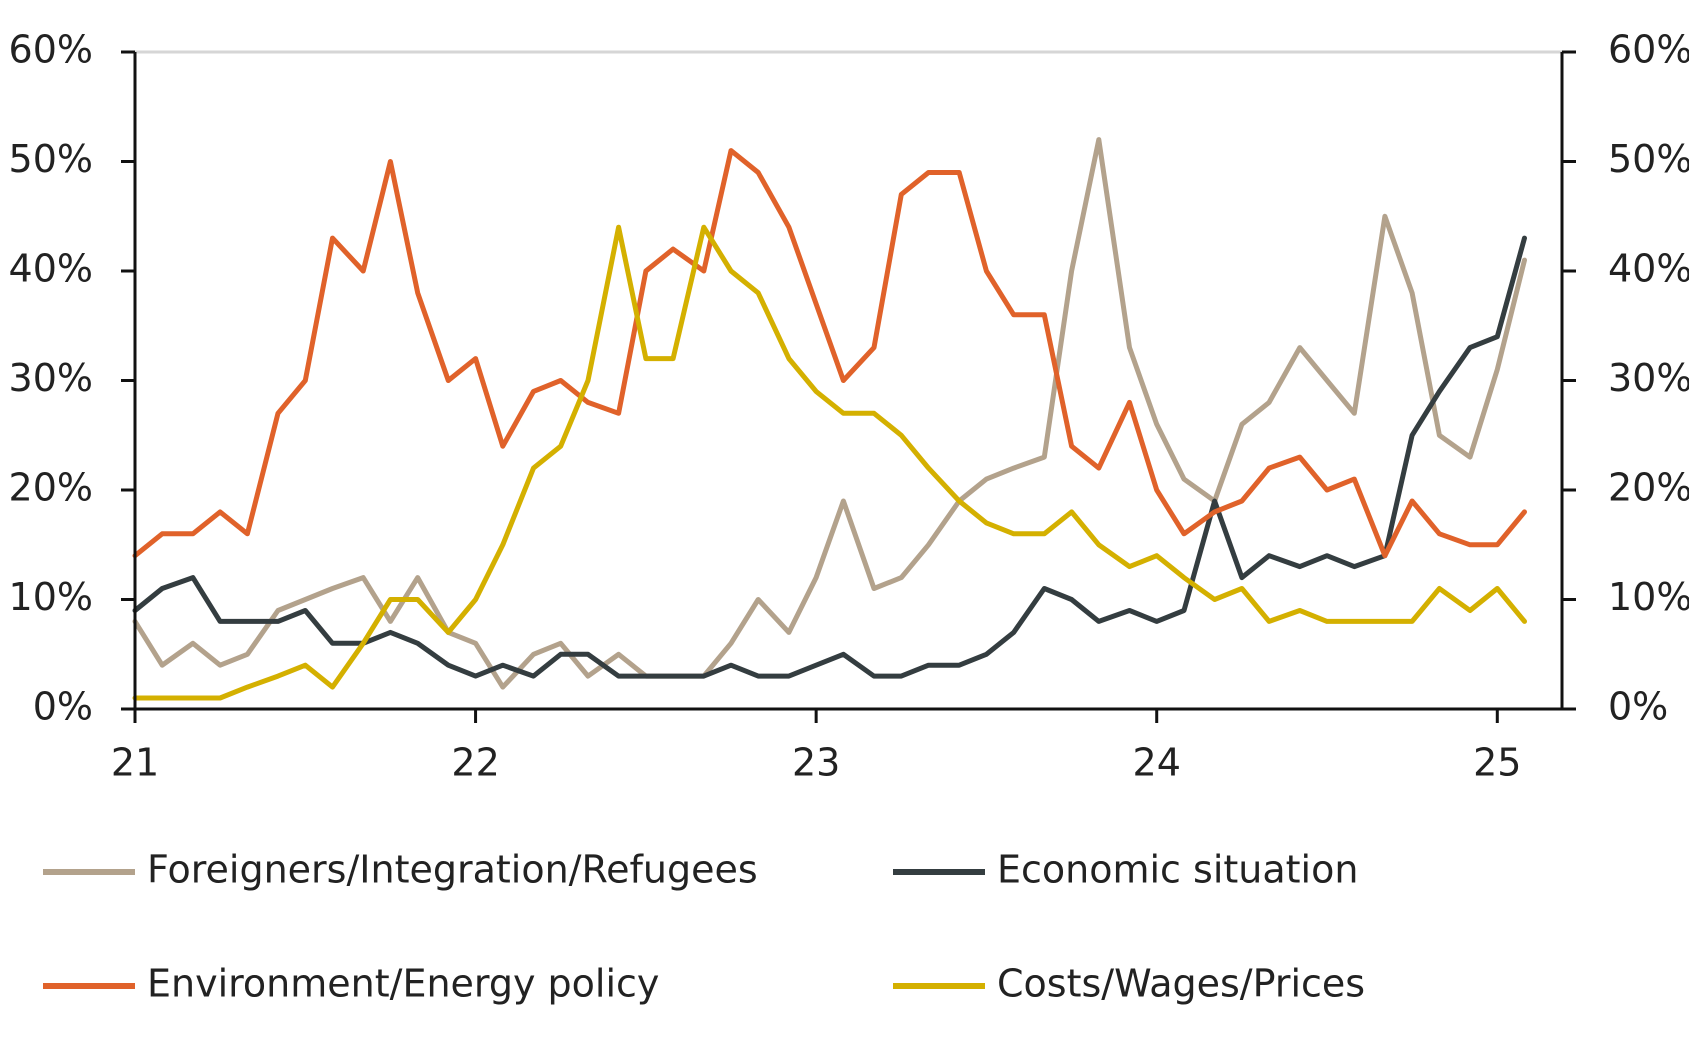 The image size is (1689, 1039). What do you see at coordinates (1648, 597) in the screenshot?
I see `y2-tick-label: 10%` at bounding box center [1648, 597].